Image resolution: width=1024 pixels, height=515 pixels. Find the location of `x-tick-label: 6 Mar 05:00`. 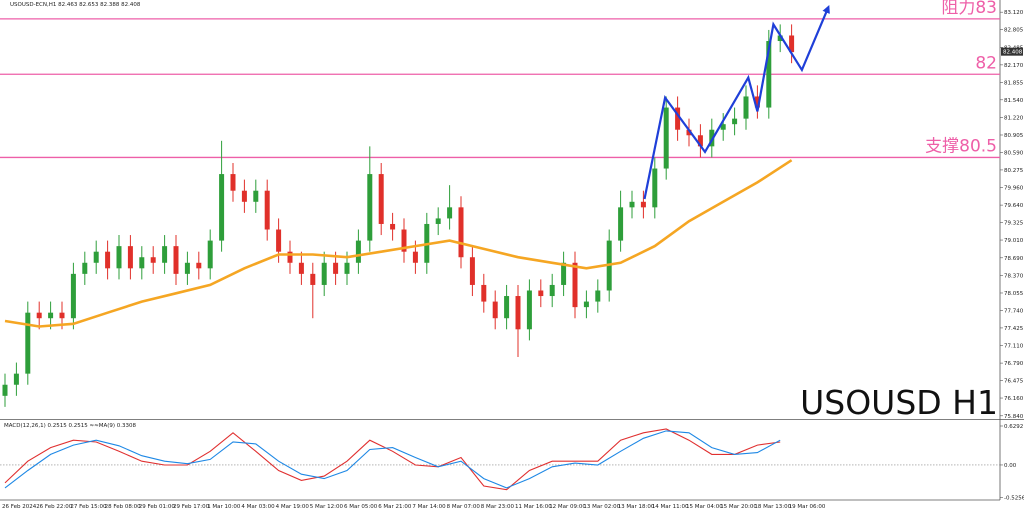

x-tick-label: 6 Mar 05:00 is located at coordinates (361, 507).